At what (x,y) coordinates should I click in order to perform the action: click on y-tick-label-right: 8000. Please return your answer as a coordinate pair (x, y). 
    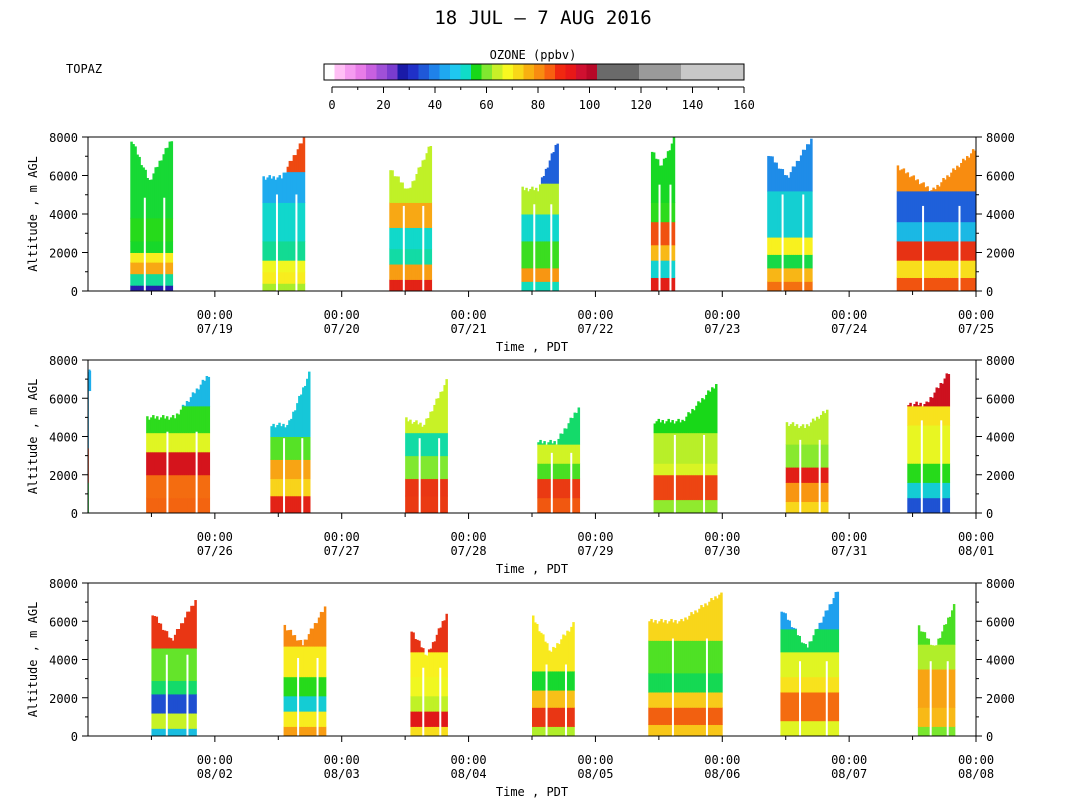
    Looking at the image, I should click on (1000, 138).